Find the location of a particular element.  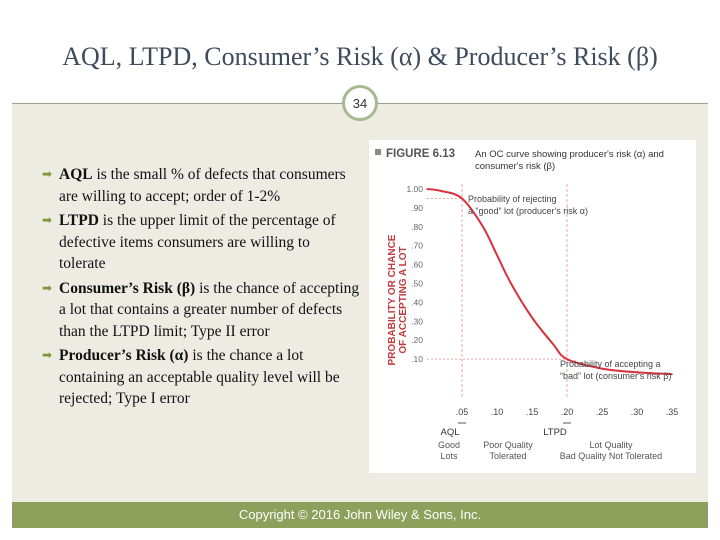

copyright-text: Copyright © 2016 John Wiley & Sons, Inc. is located at coordinates (360, 514).